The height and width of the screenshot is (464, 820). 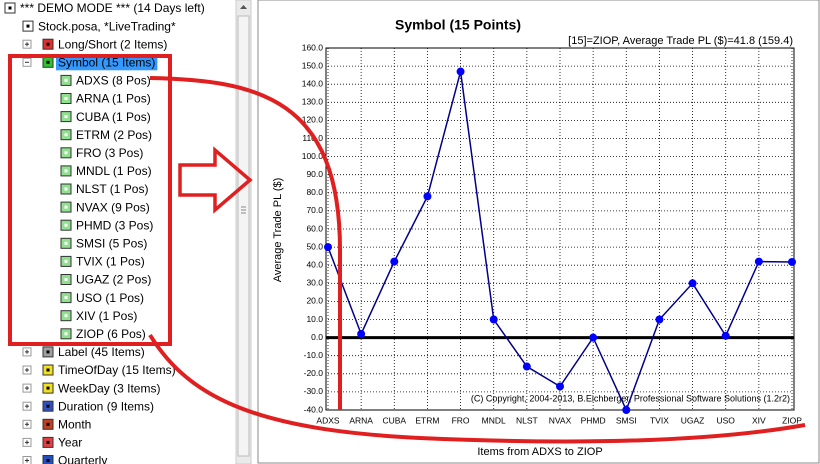 I want to click on y-tick-label: 120.0, so click(x=313, y=120).